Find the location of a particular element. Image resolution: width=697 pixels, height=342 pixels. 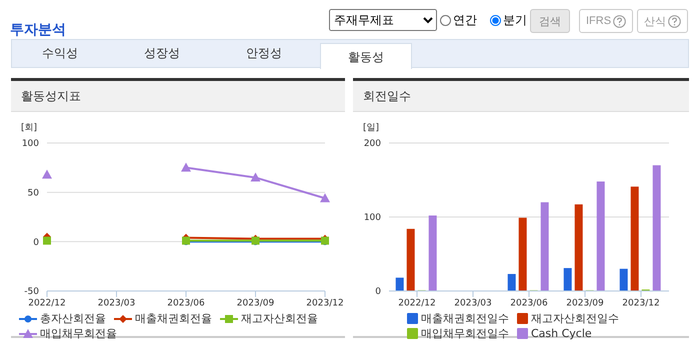

legend-label: Cash Cycle is located at coordinates (561, 333).